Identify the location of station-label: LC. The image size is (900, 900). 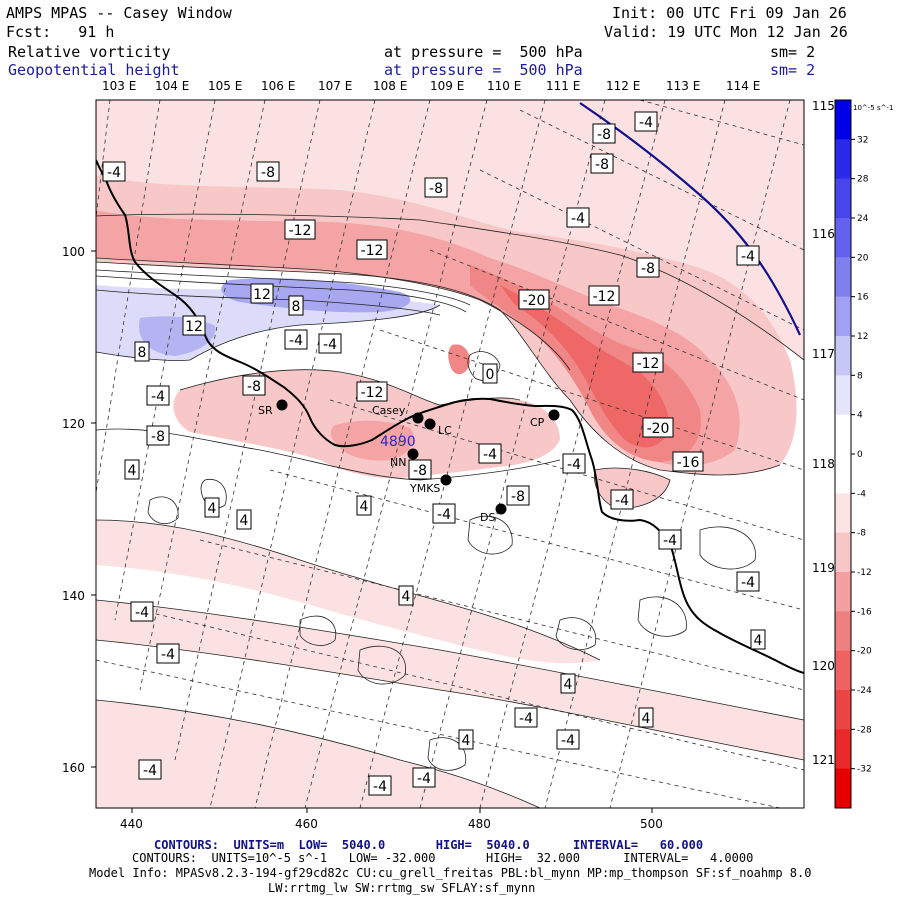
(445, 430).